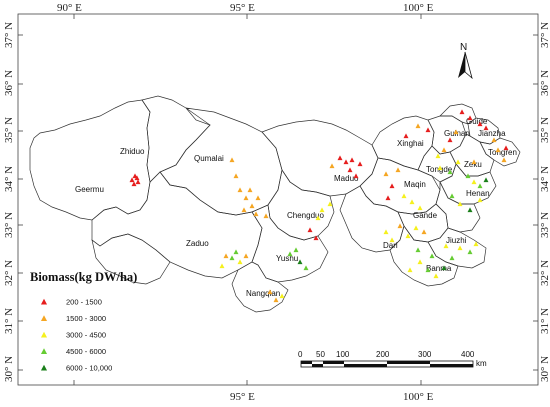 This screenshot has height=407, width=550. I want to click on legend-label: 200 - 1500, so click(84, 302).